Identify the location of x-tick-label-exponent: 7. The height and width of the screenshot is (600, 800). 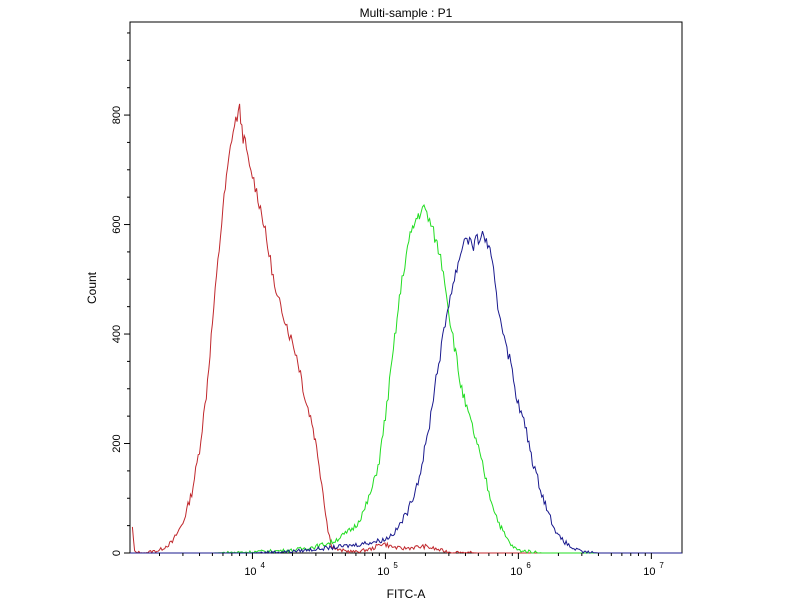
(661, 565).